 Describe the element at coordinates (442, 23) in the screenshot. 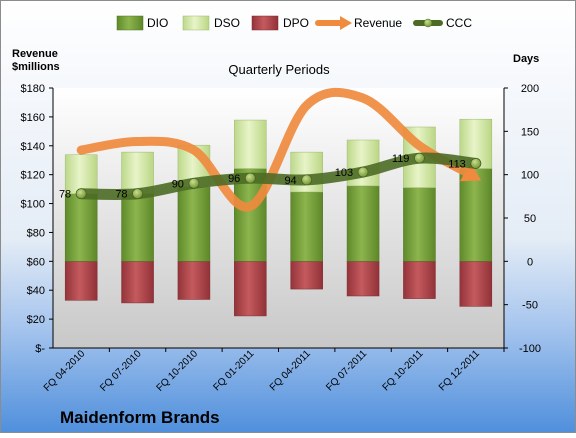

I see `legend-item-ccc: CCC` at that location.